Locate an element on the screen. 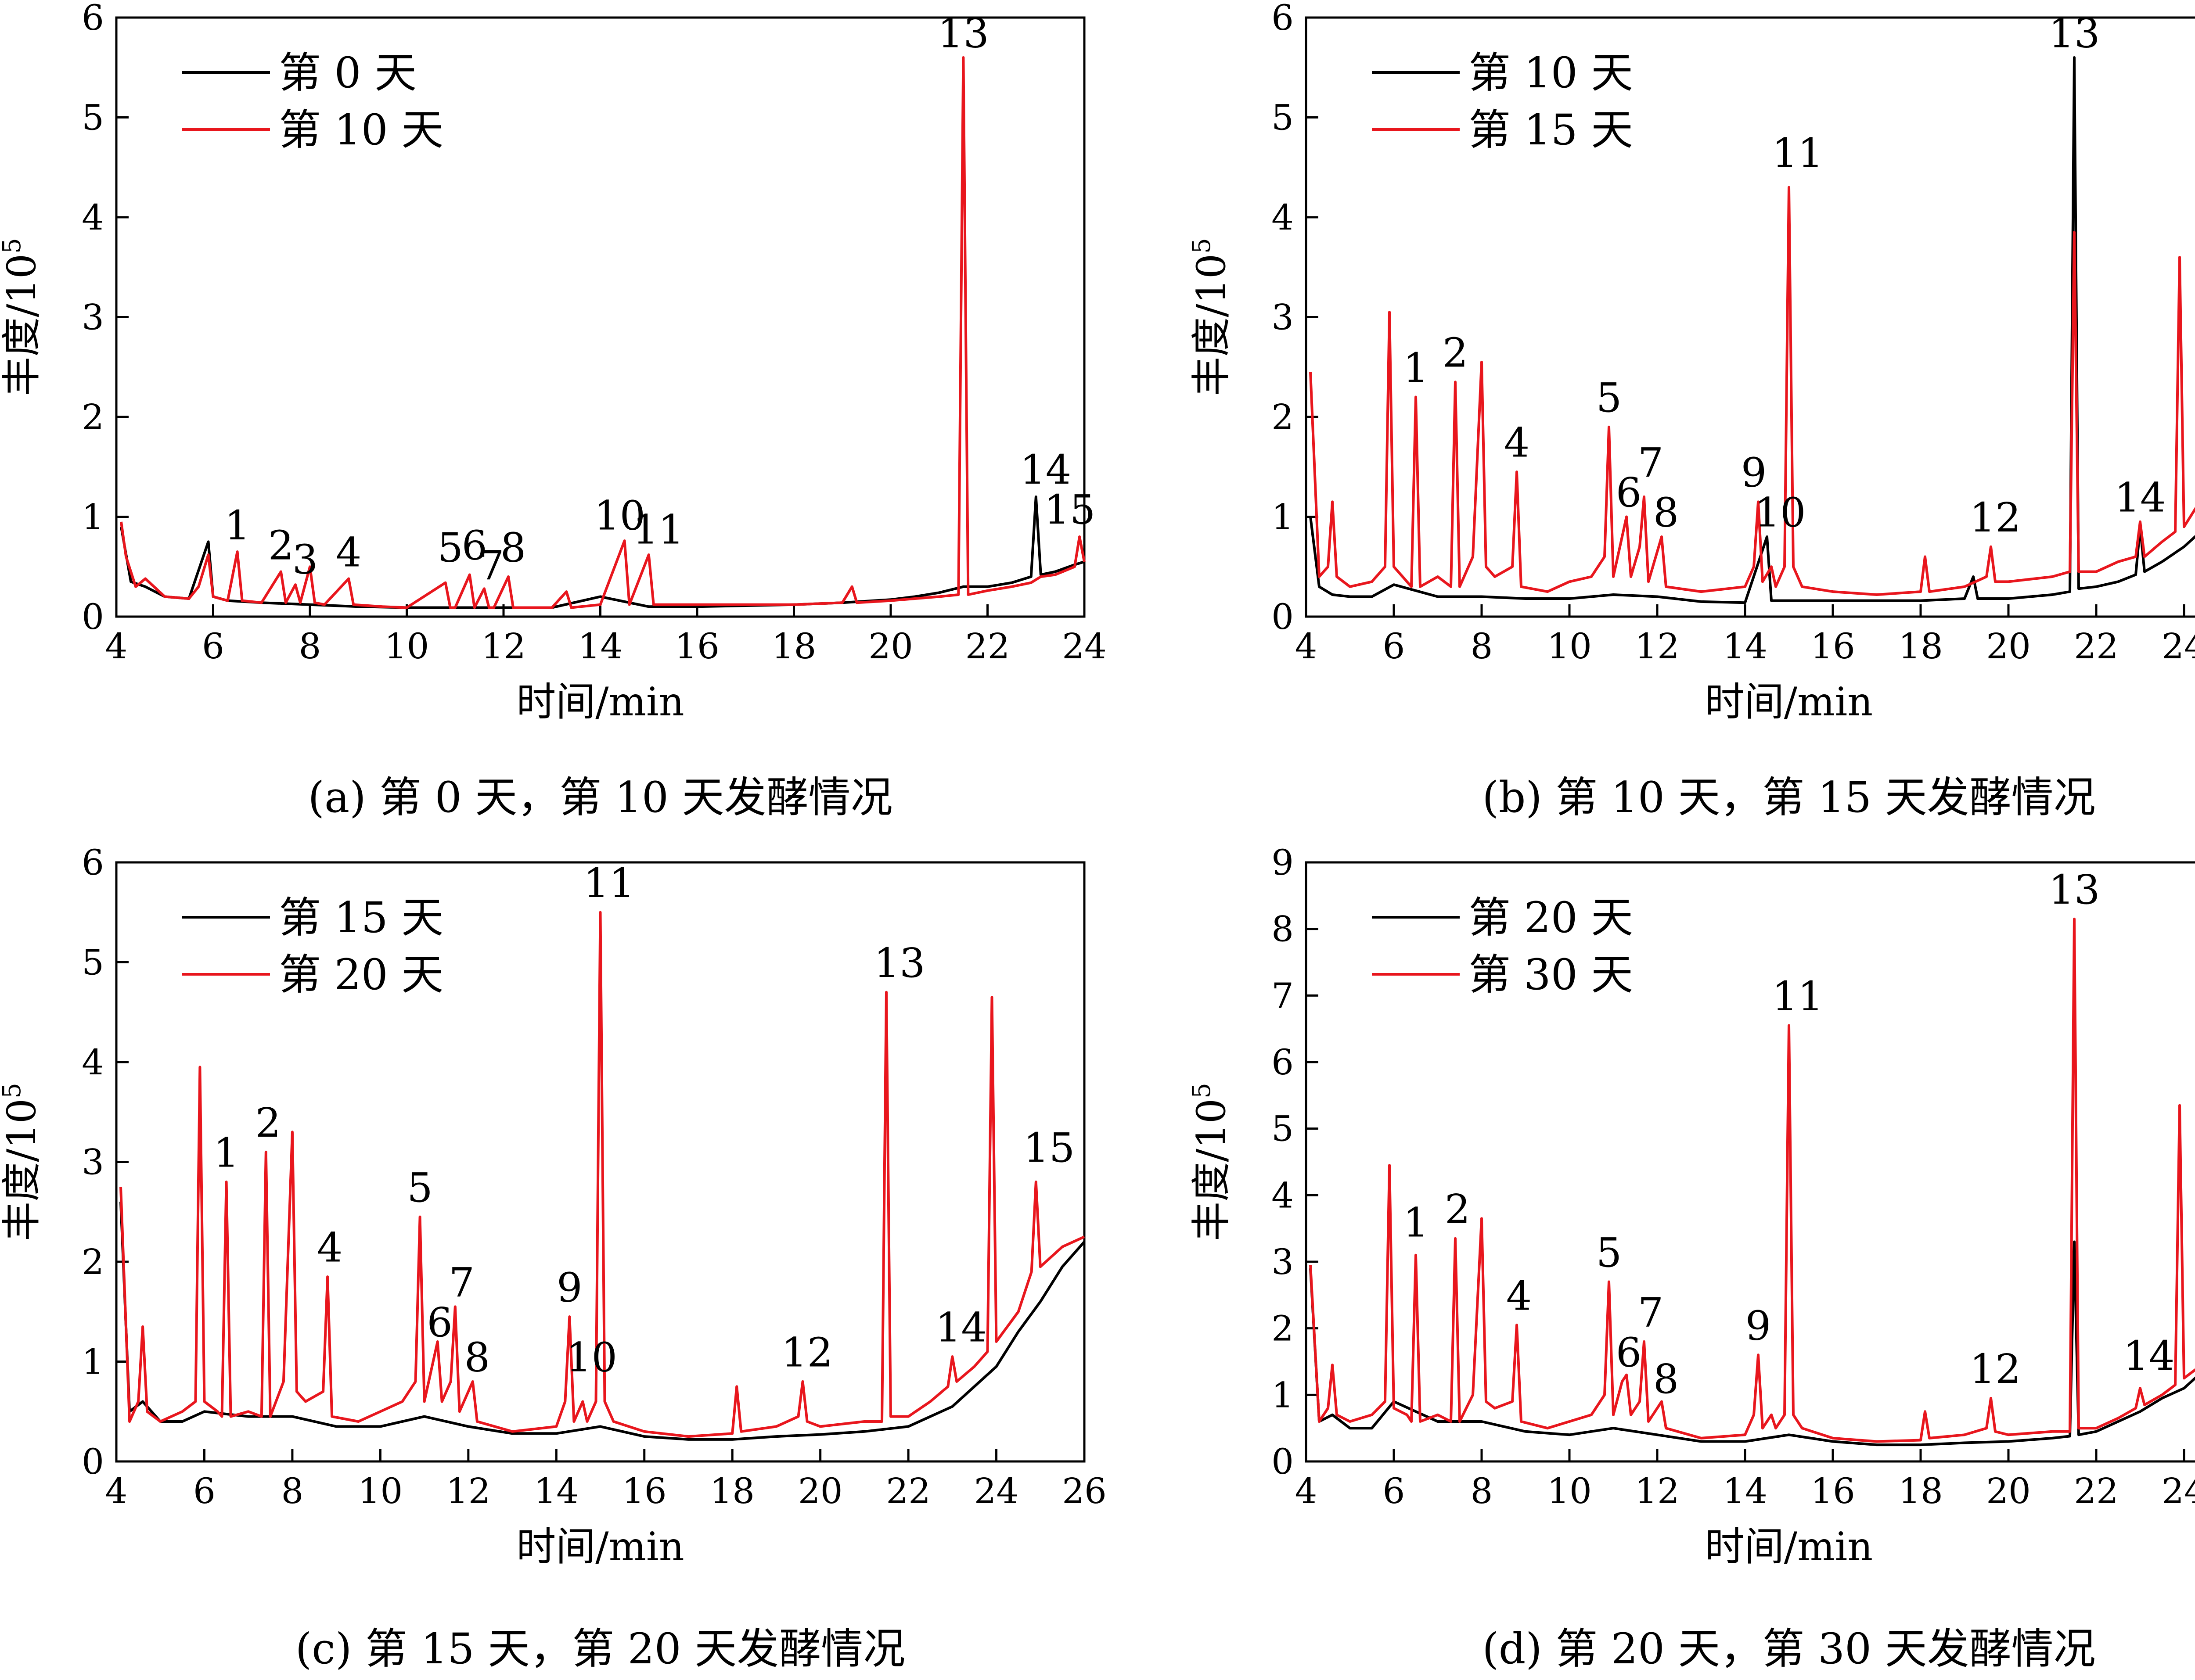 This screenshot has width=2195, height=1680. legend-label: 第 15 天 is located at coordinates (361, 918).